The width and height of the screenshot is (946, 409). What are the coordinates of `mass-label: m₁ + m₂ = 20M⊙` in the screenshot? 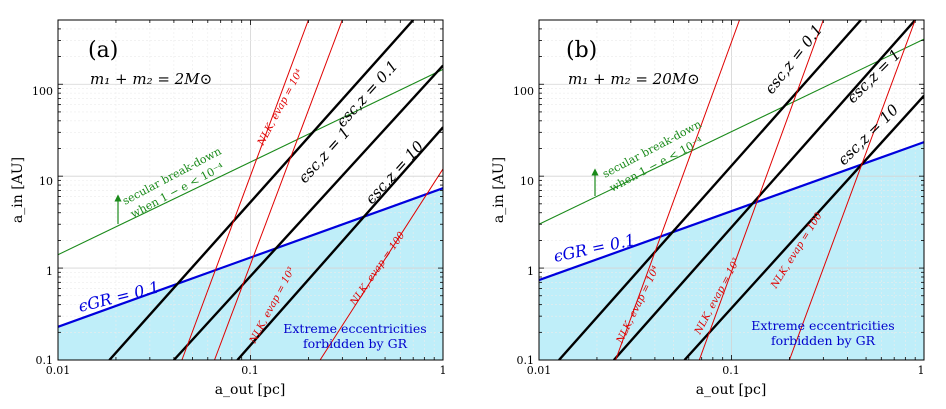 It's located at (634, 79).